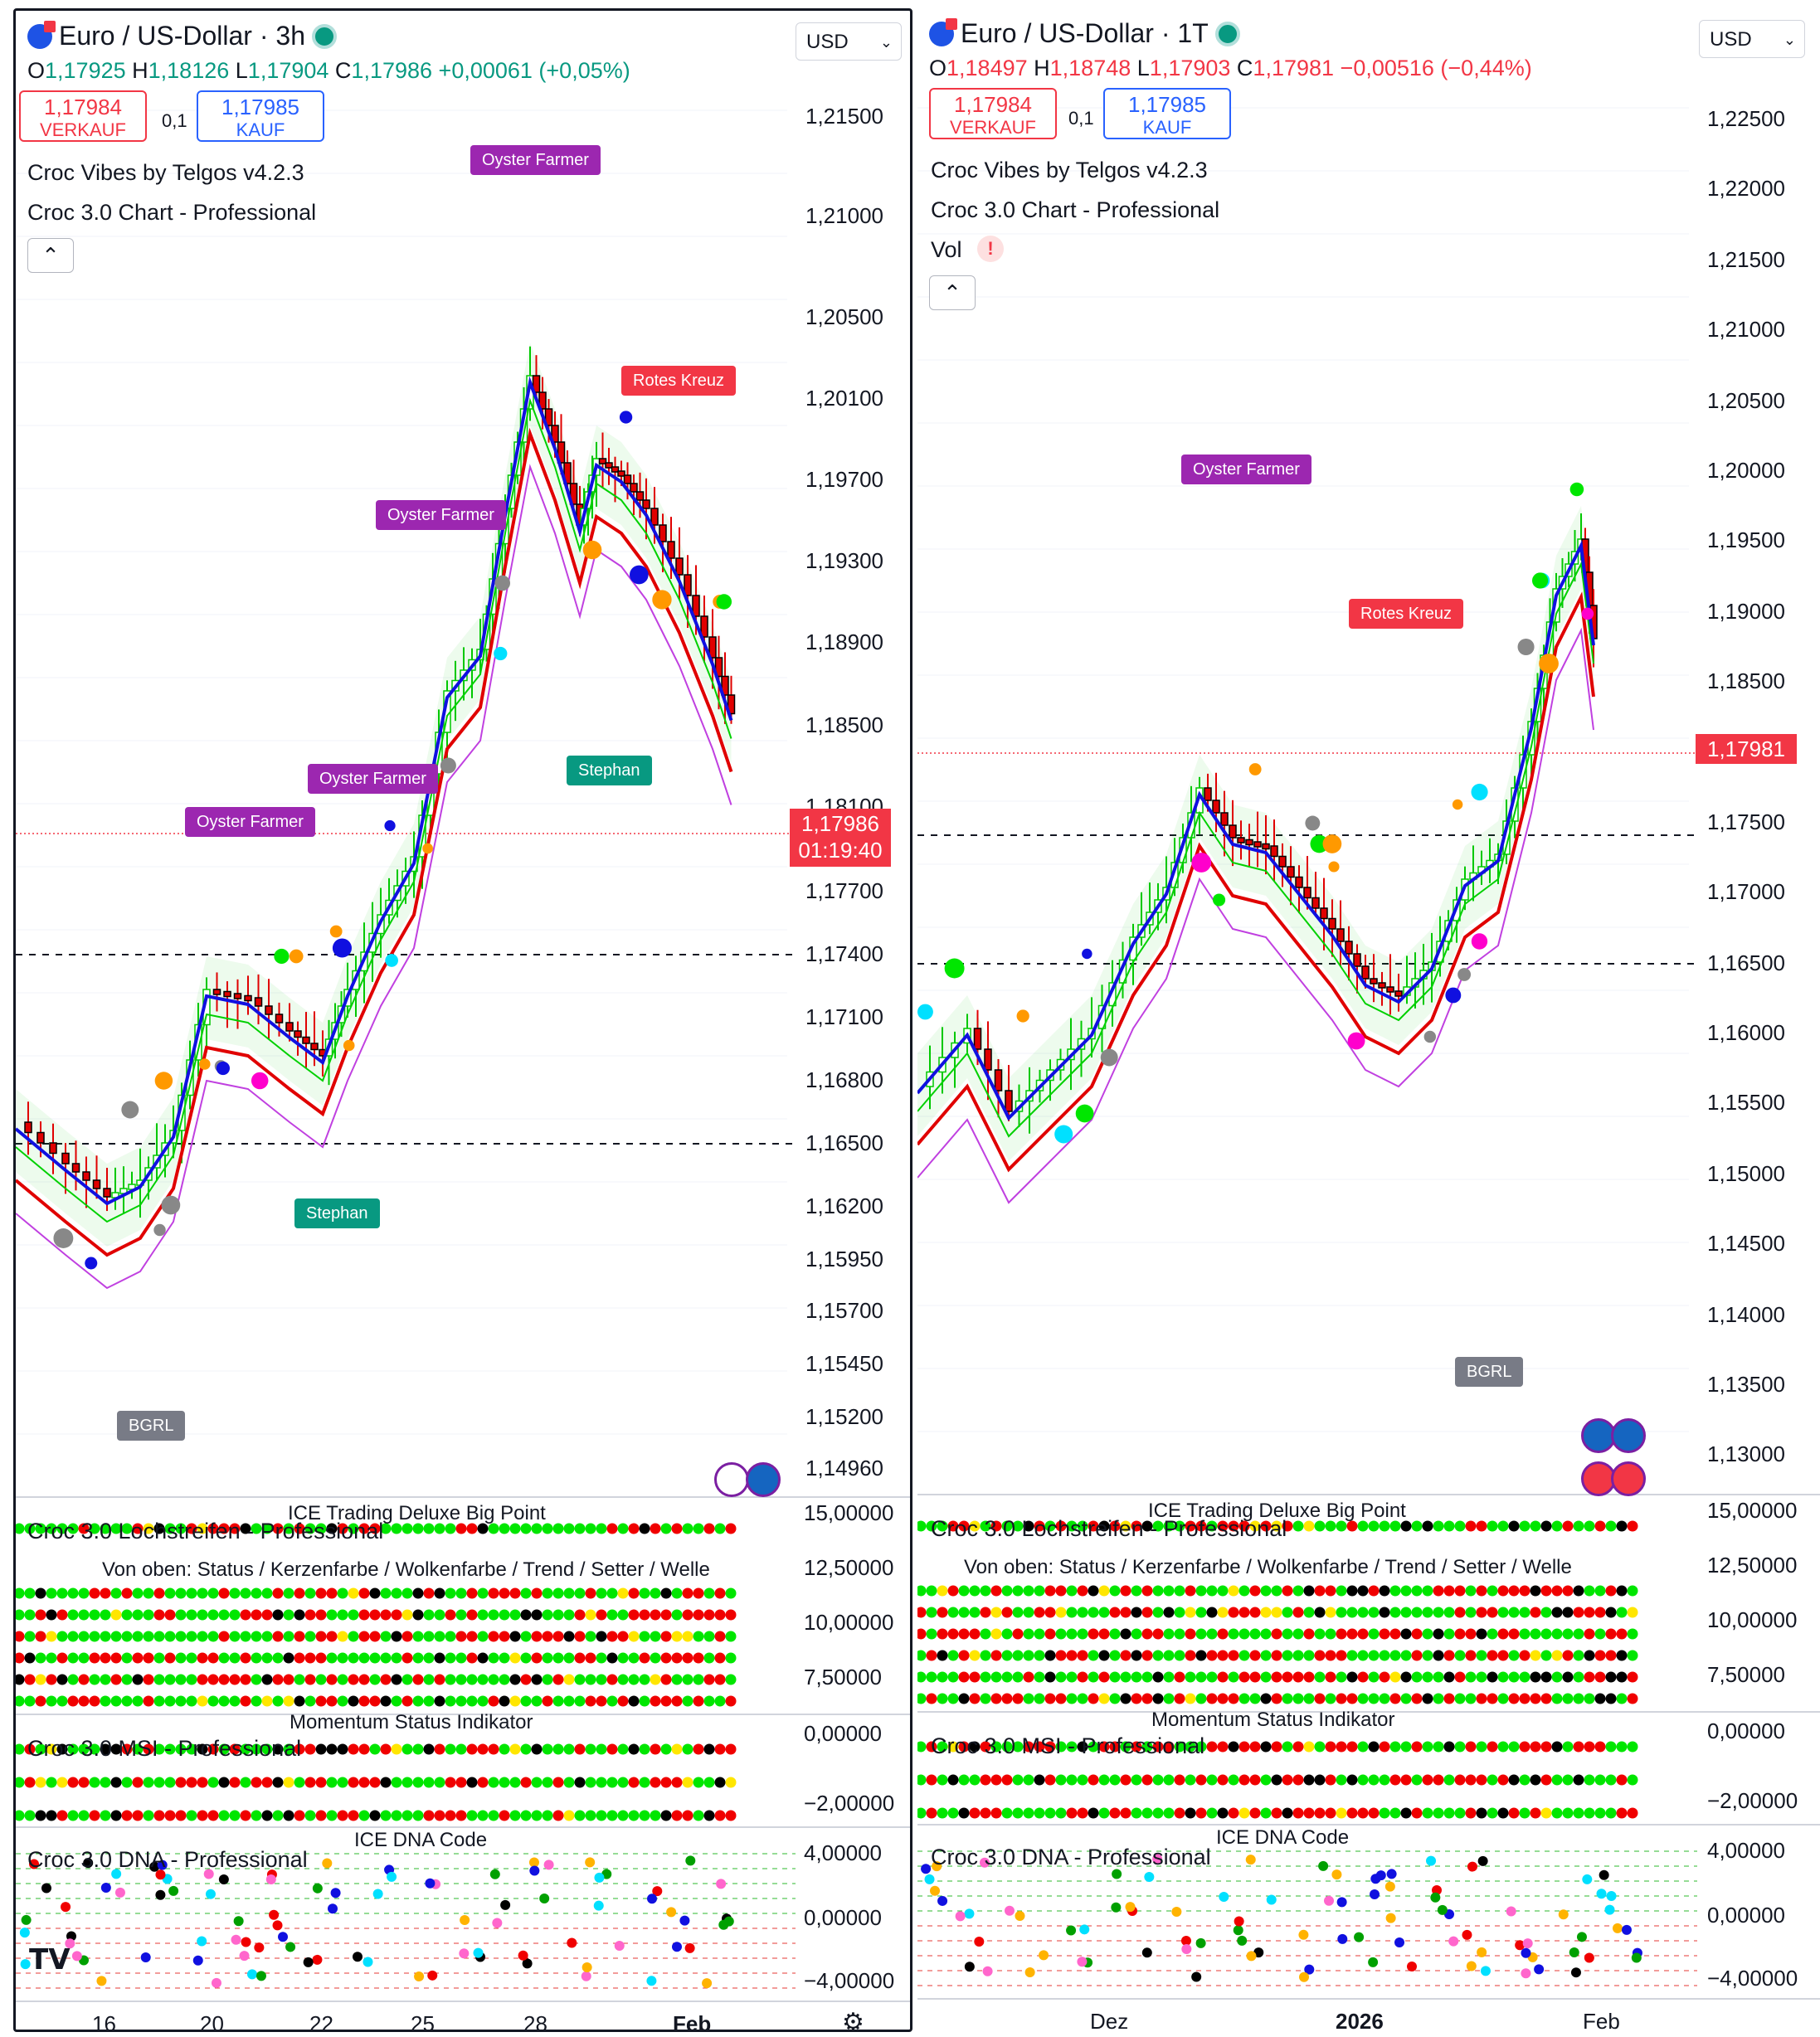 The width and height of the screenshot is (1820, 2037). Describe the element at coordinates (853, 2020) in the screenshot. I see `settings-gear-icon: ⚙` at that location.